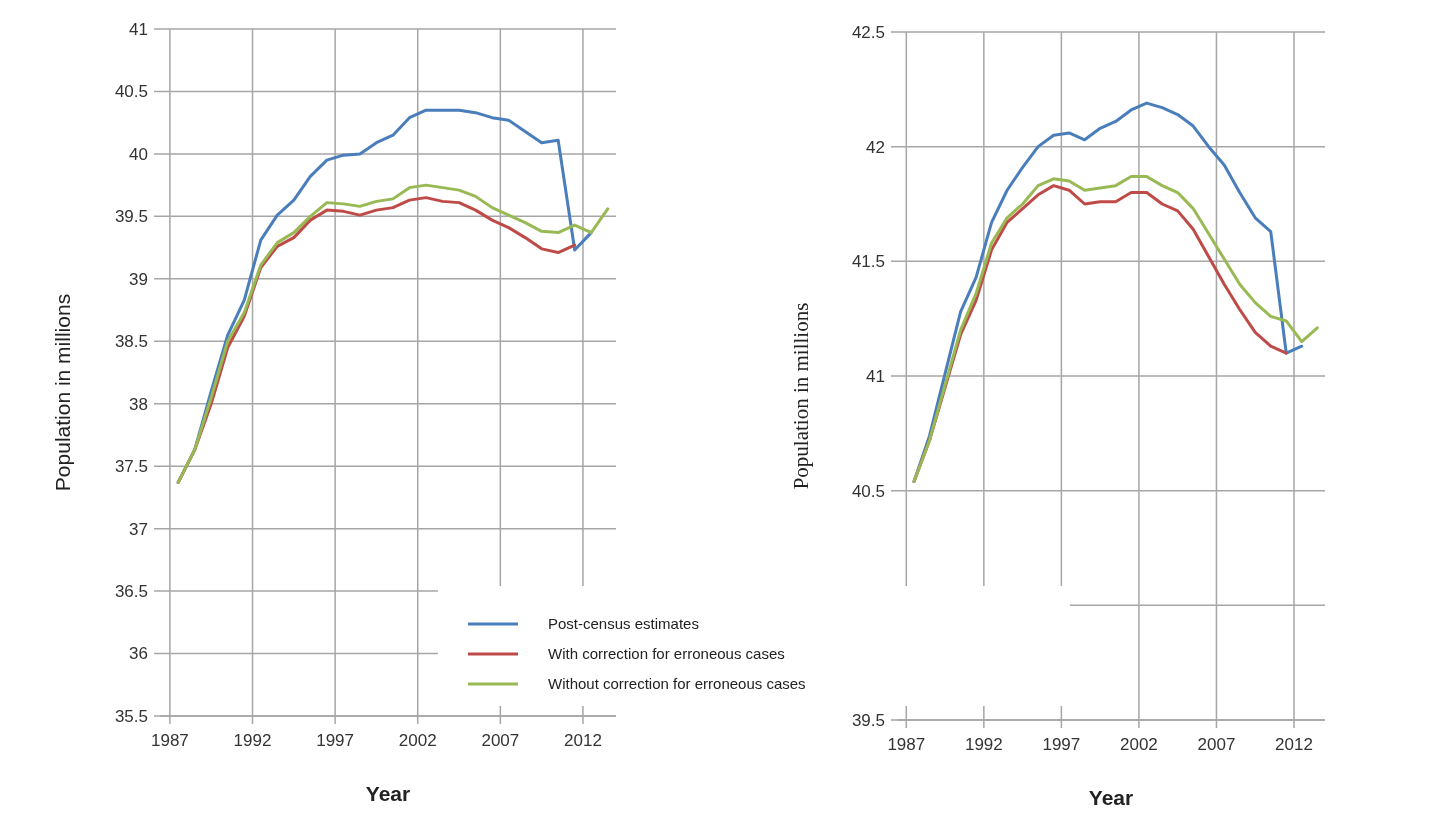  What do you see at coordinates (131, 467) in the screenshot?
I see `y-tick-label: 37.5` at bounding box center [131, 467].